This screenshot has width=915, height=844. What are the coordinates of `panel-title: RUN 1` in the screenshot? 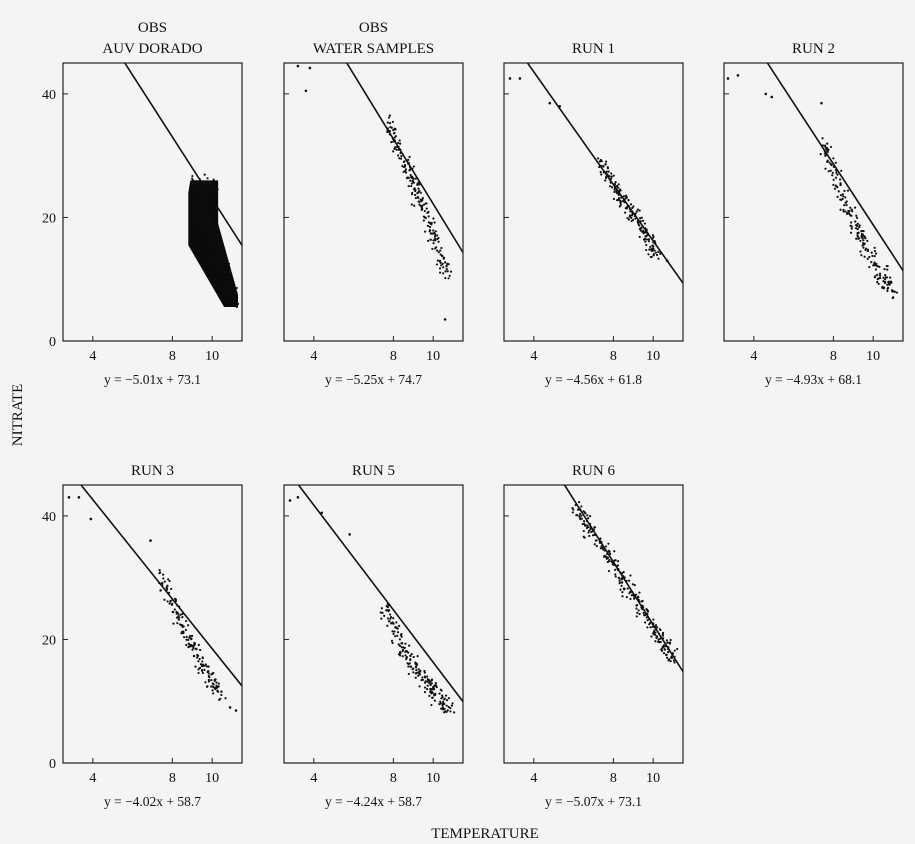 It's located at (593, 49).